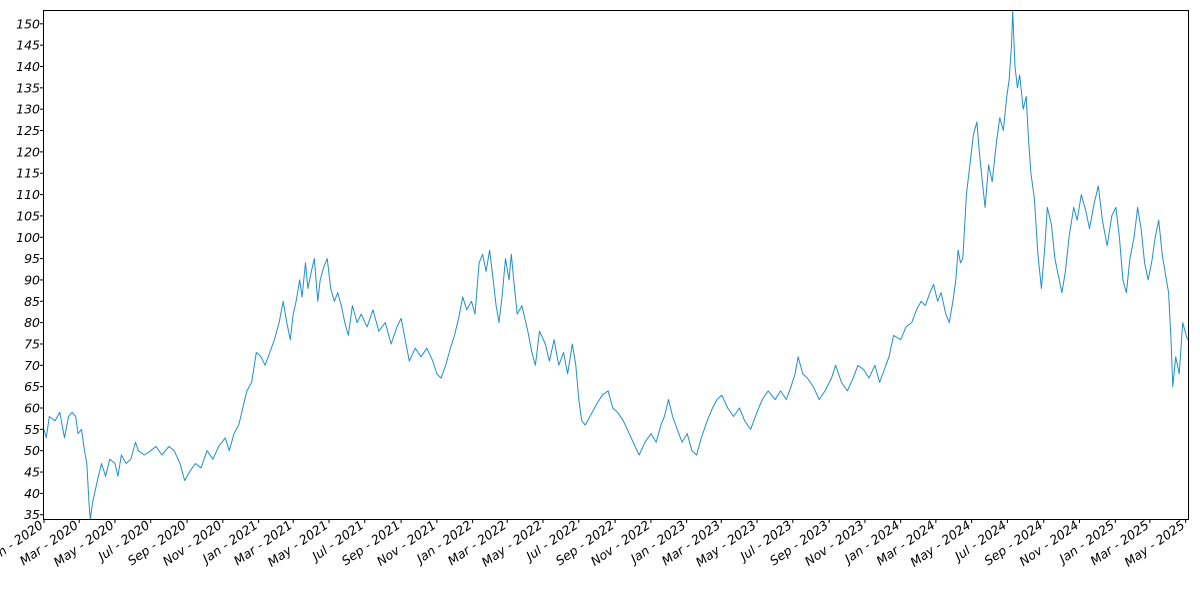  What do you see at coordinates (28, 194) in the screenshot?
I see `y-tick-label: 110` at bounding box center [28, 194].